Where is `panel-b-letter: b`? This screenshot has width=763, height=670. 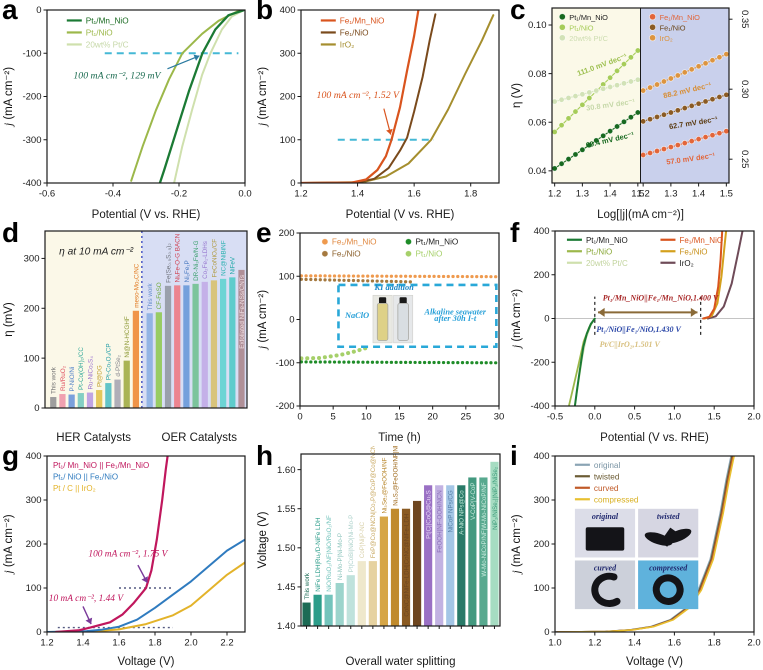
panel-b-letter: b is located at coordinates (265, 12).